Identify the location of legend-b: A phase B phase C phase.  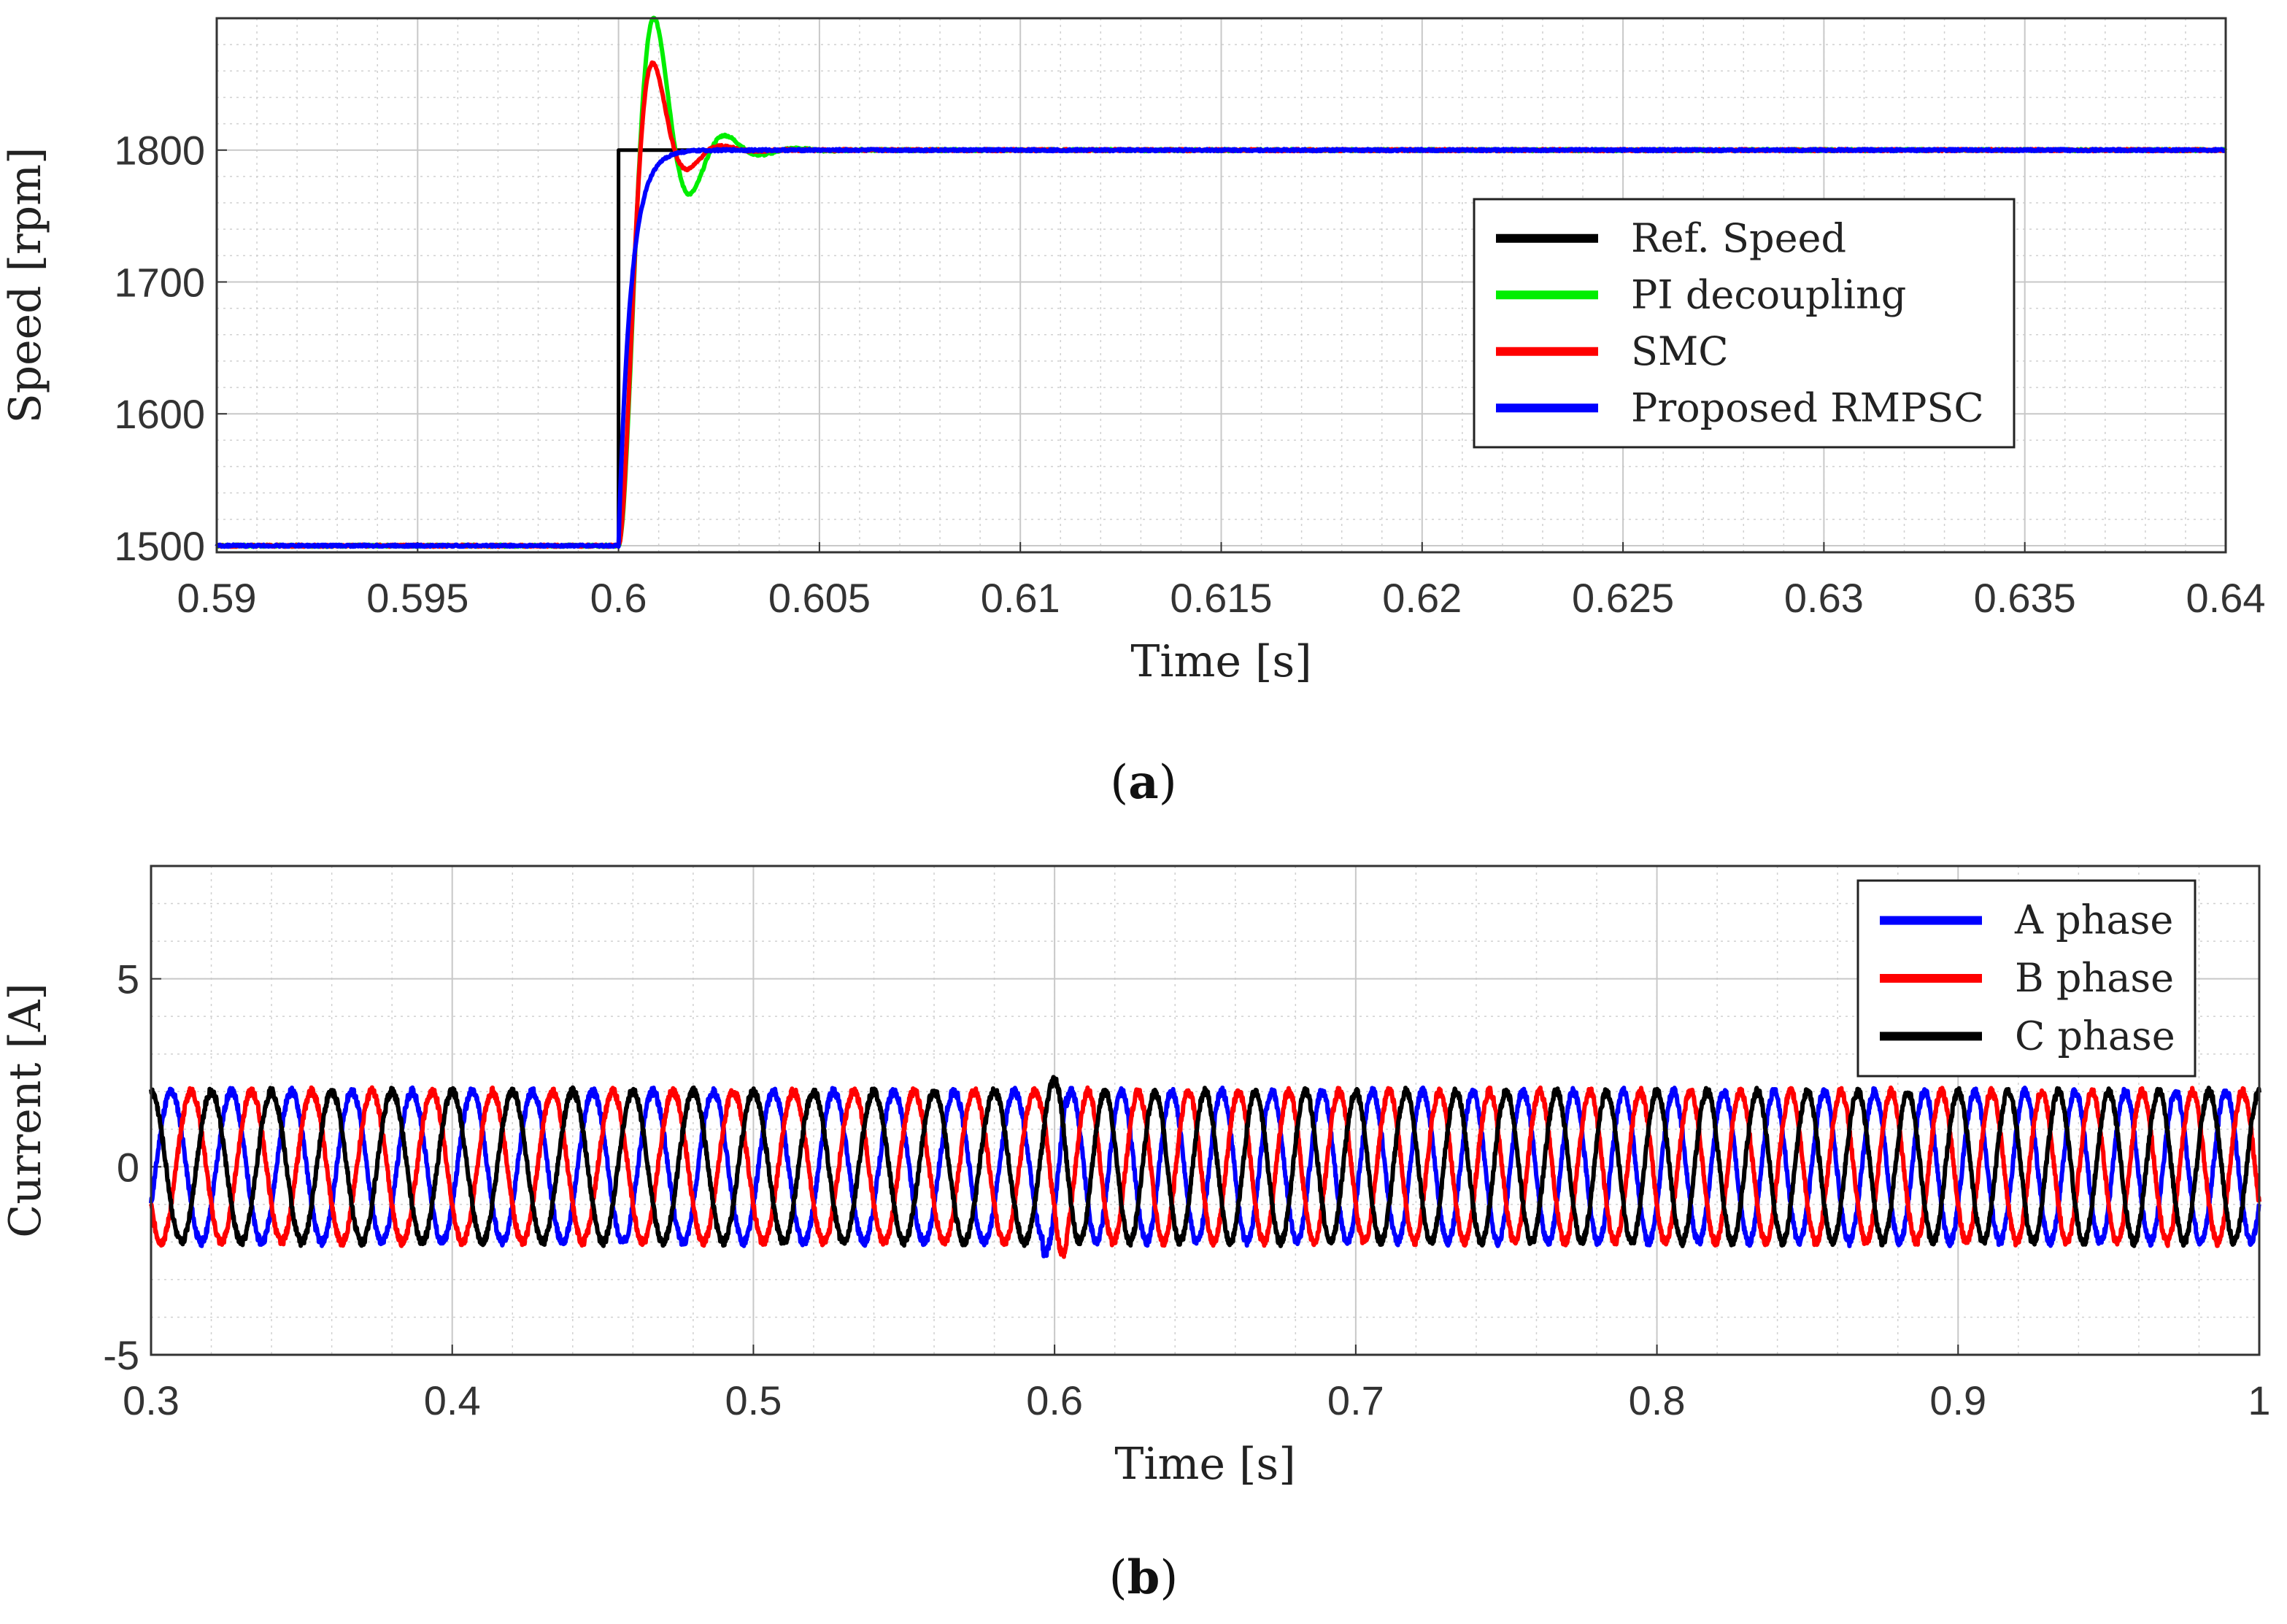
(2026, 978).